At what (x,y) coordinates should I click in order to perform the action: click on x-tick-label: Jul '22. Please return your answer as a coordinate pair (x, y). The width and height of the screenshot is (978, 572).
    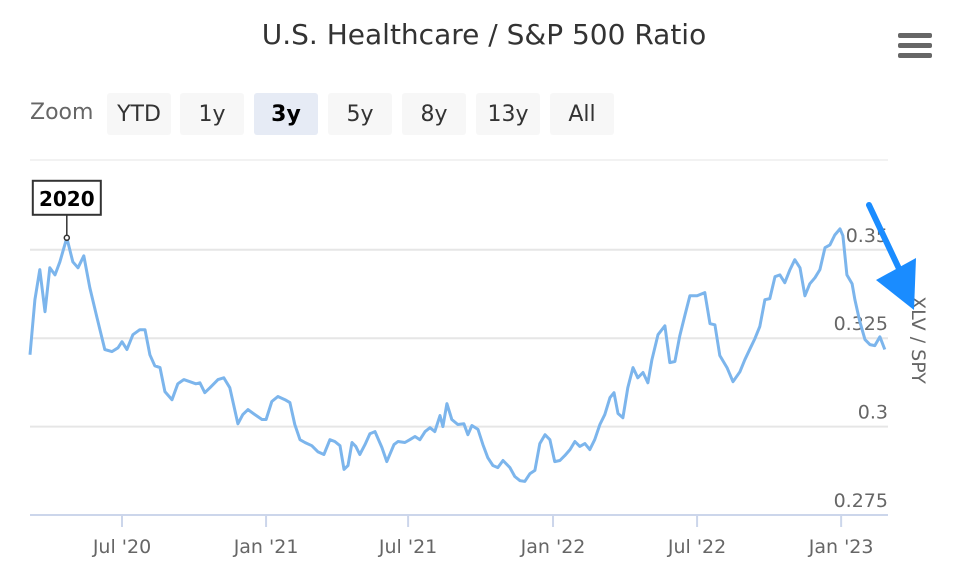
    Looking at the image, I should click on (696, 547).